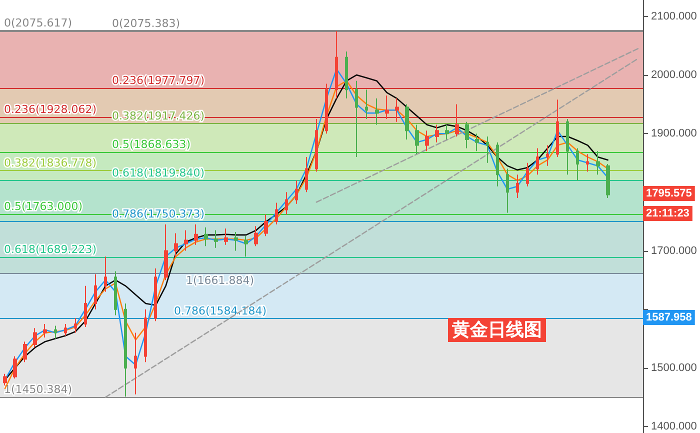 This screenshot has height=433, width=700. I want to click on y-tick-label: 2000.000, so click(674, 75).